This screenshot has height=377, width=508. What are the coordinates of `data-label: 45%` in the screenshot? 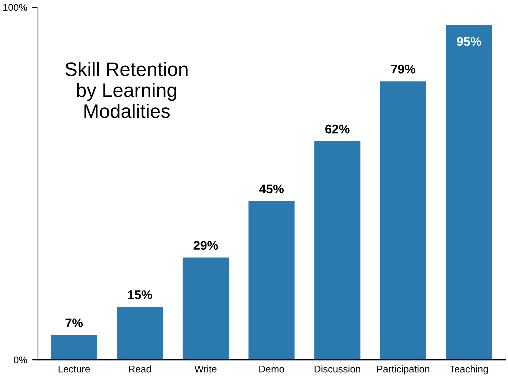 It's located at (271, 189).